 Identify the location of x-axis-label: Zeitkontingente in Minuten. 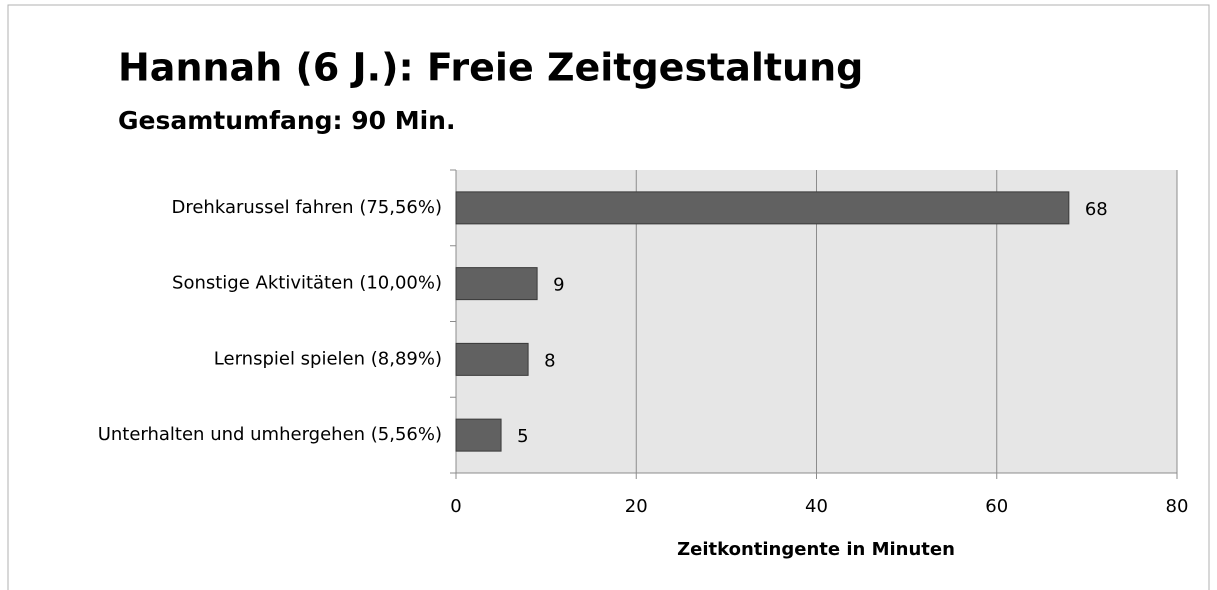
(816, 549).